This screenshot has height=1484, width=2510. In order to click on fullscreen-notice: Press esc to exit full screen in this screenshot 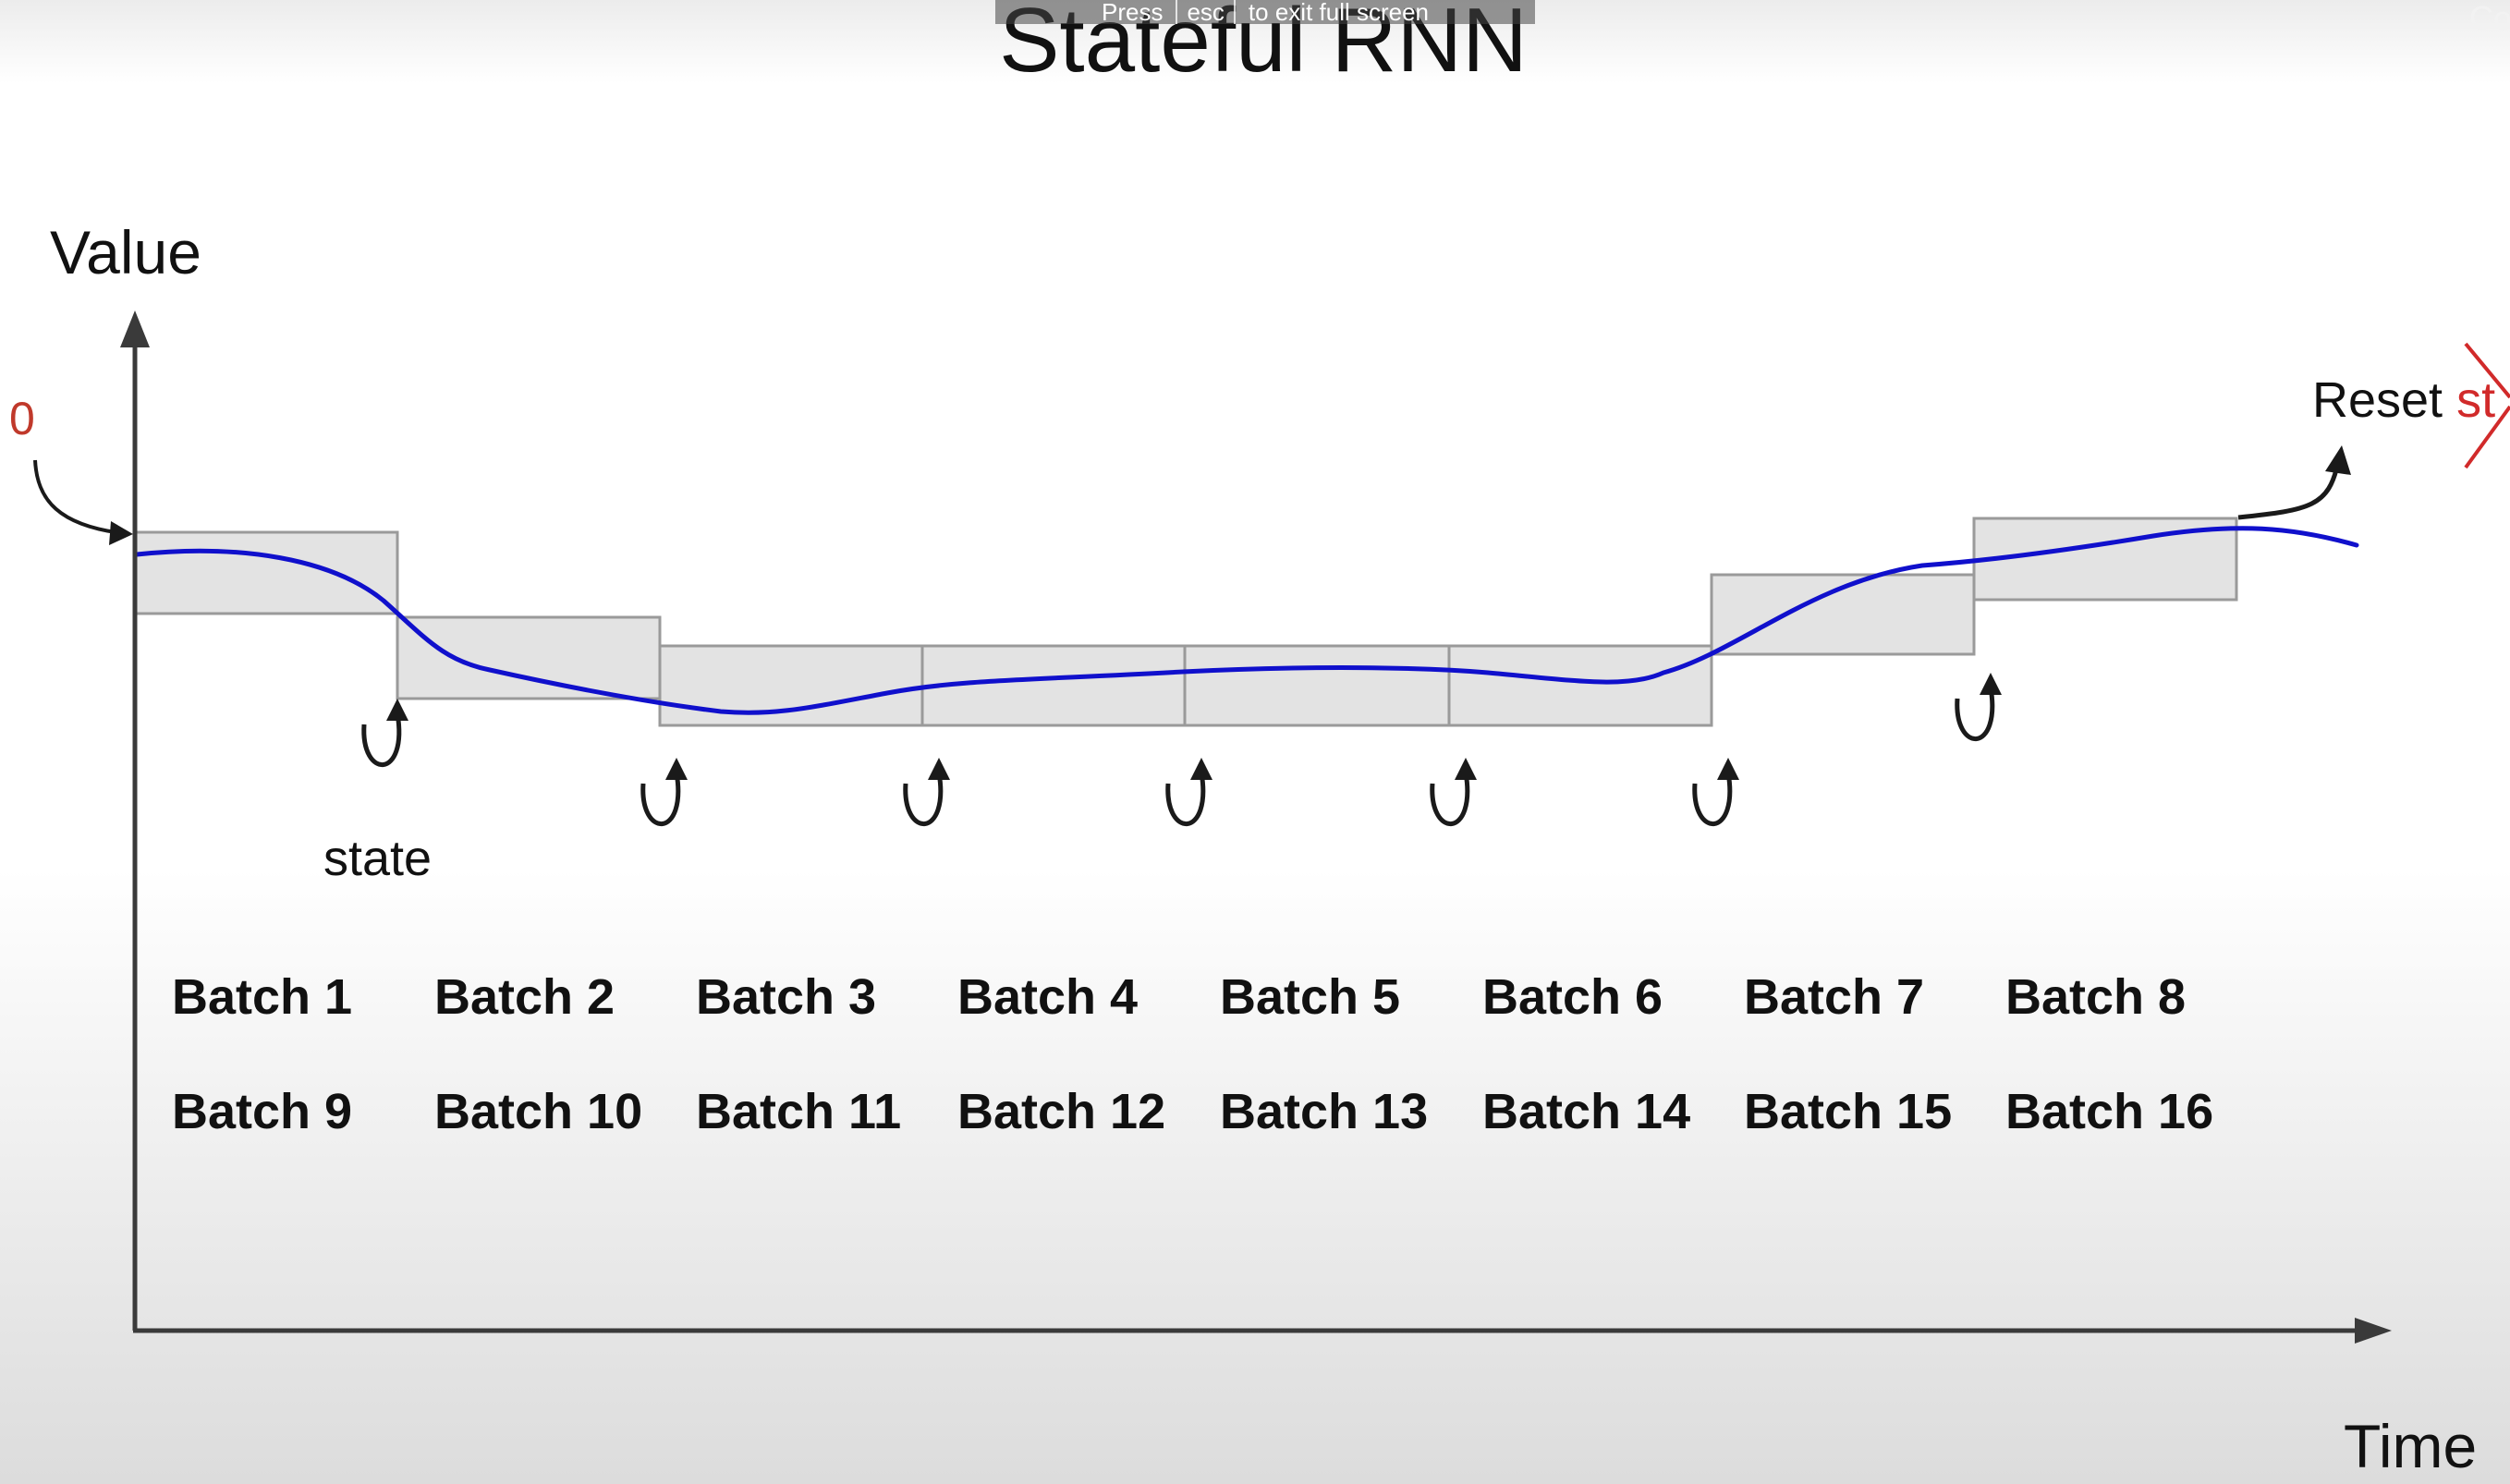, I will do `click(1265, 12)`.